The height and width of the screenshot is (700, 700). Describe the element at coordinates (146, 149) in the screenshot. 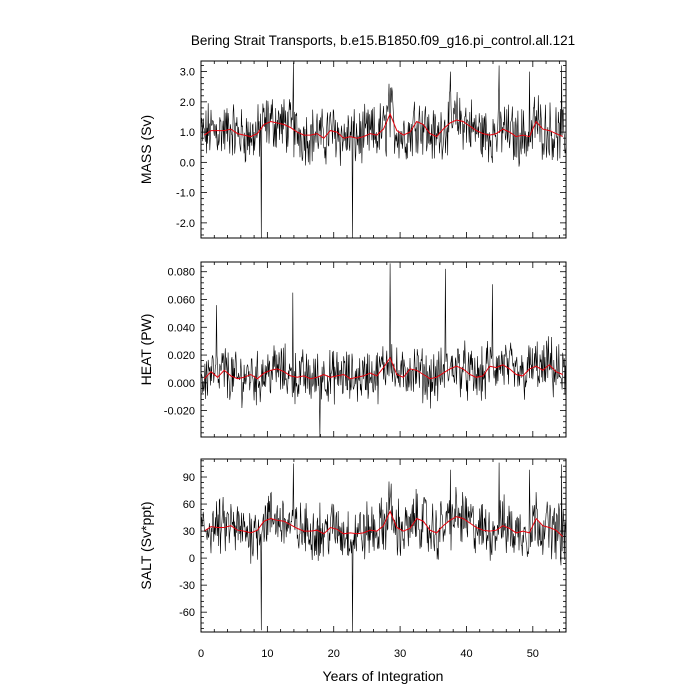

I see `y-axis-title-mass: MASS (Sv)` at that location.